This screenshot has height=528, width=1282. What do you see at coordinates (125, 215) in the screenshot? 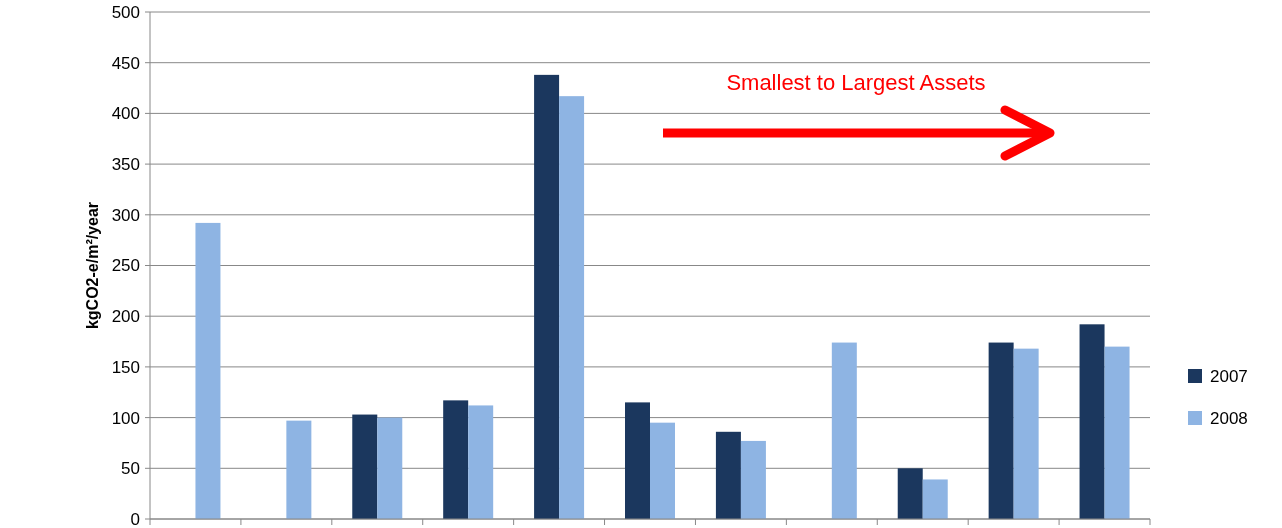
I see `y-tick-label: 300` at bounding box center [125, 215].